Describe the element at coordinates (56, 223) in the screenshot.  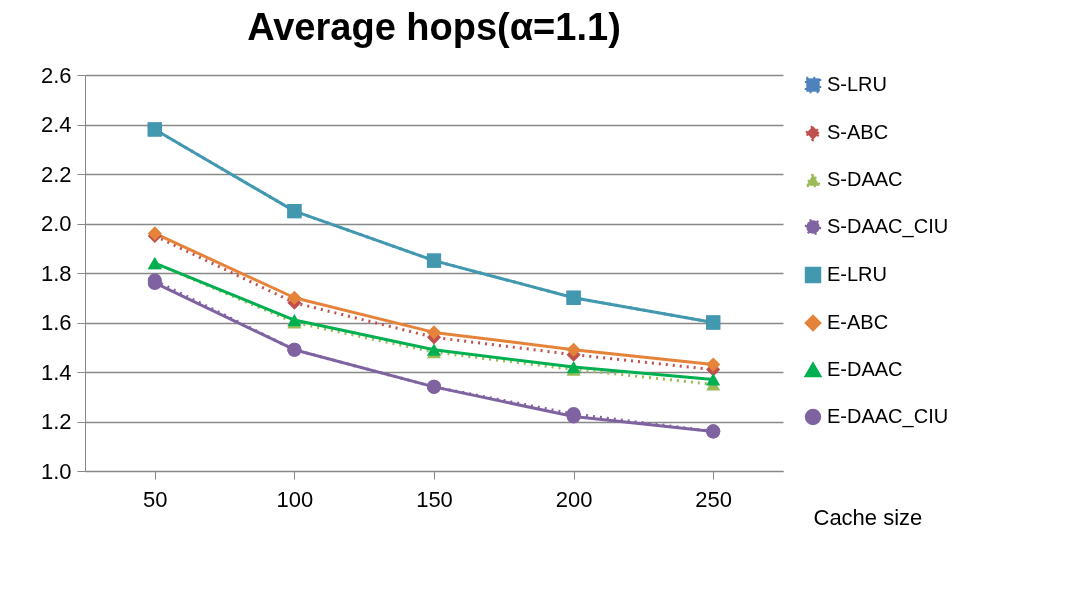
I see `y-tick-label: 2.0` at that location.